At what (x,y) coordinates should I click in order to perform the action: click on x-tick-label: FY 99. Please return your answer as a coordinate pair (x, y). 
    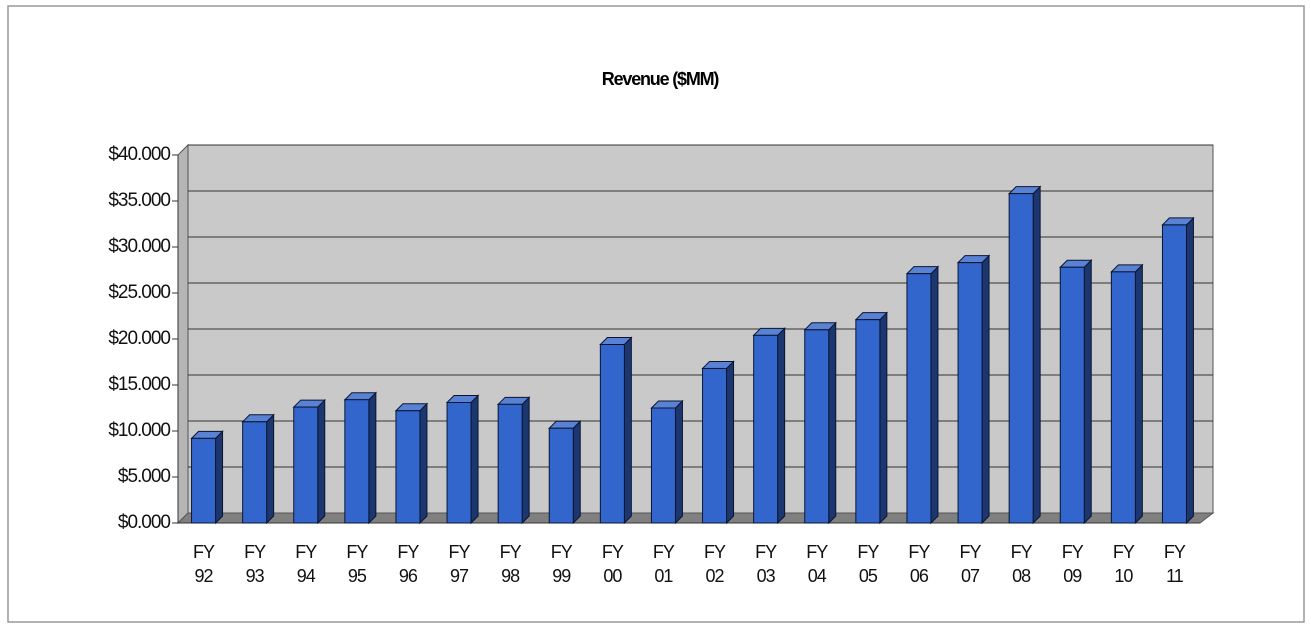
    Looking at the image, I should click on (561, 564).